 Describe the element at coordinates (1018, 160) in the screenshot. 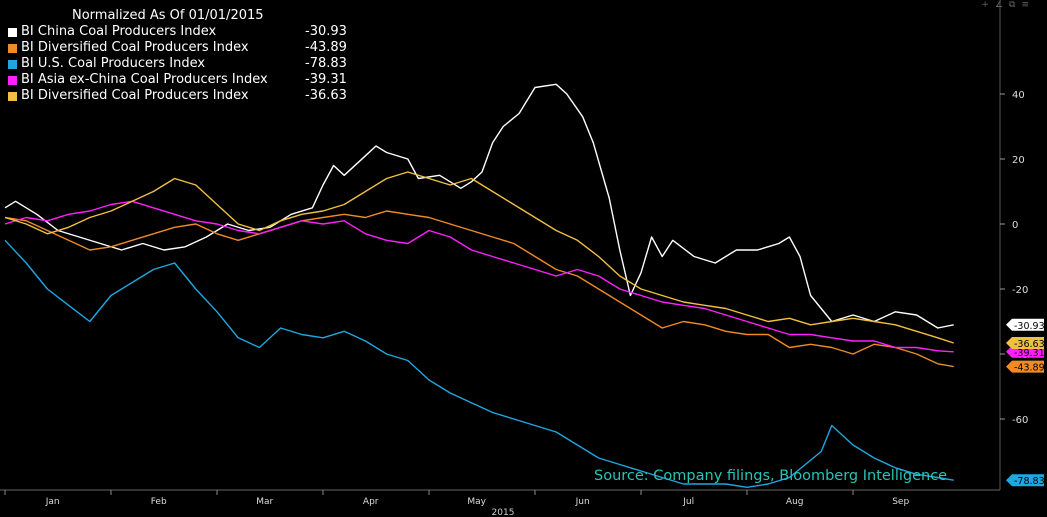

I see `y-tick-label: 20` at that location.